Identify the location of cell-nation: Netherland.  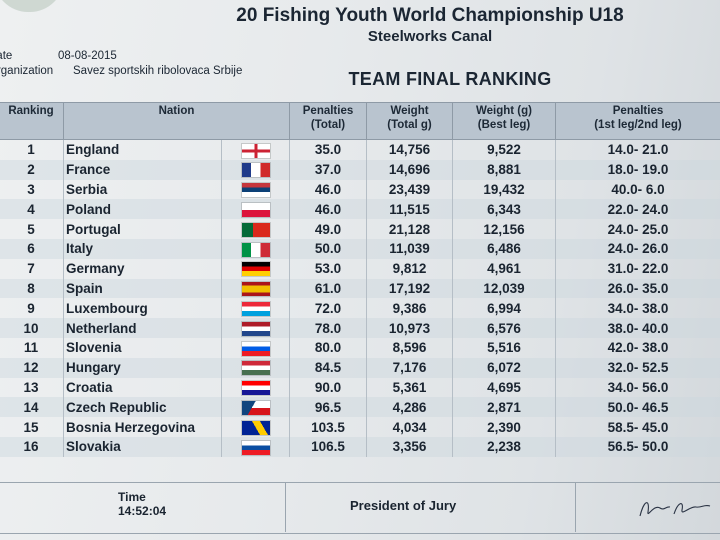
(142, 328).